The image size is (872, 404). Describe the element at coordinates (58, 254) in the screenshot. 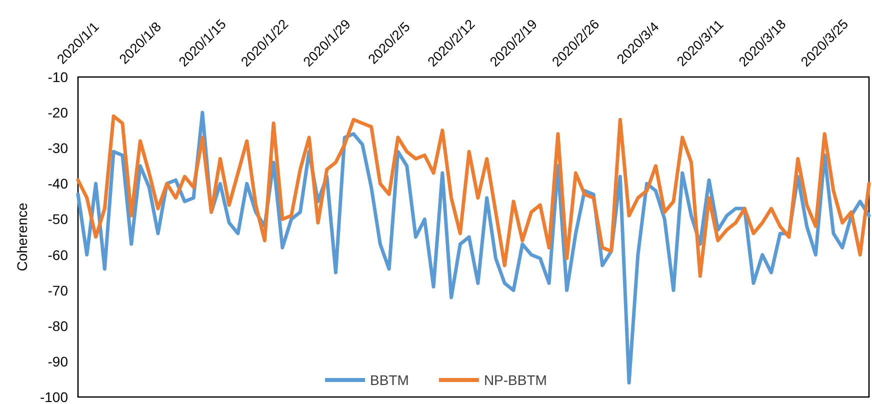

I see `y-tick-label: -60` at that location.